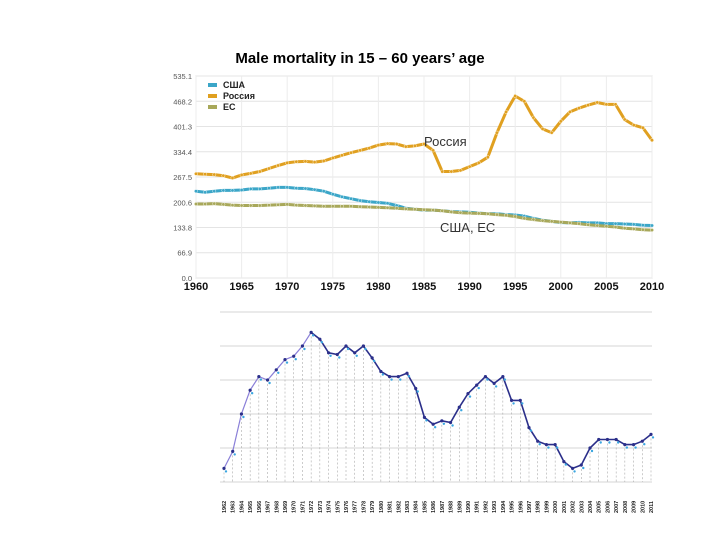 This screenshot has height=540, width=720. What do you see at coordinates (182, 127) in the screenshot?
I see `y-tick-label: 401.3` at bounding box center [182, 127].